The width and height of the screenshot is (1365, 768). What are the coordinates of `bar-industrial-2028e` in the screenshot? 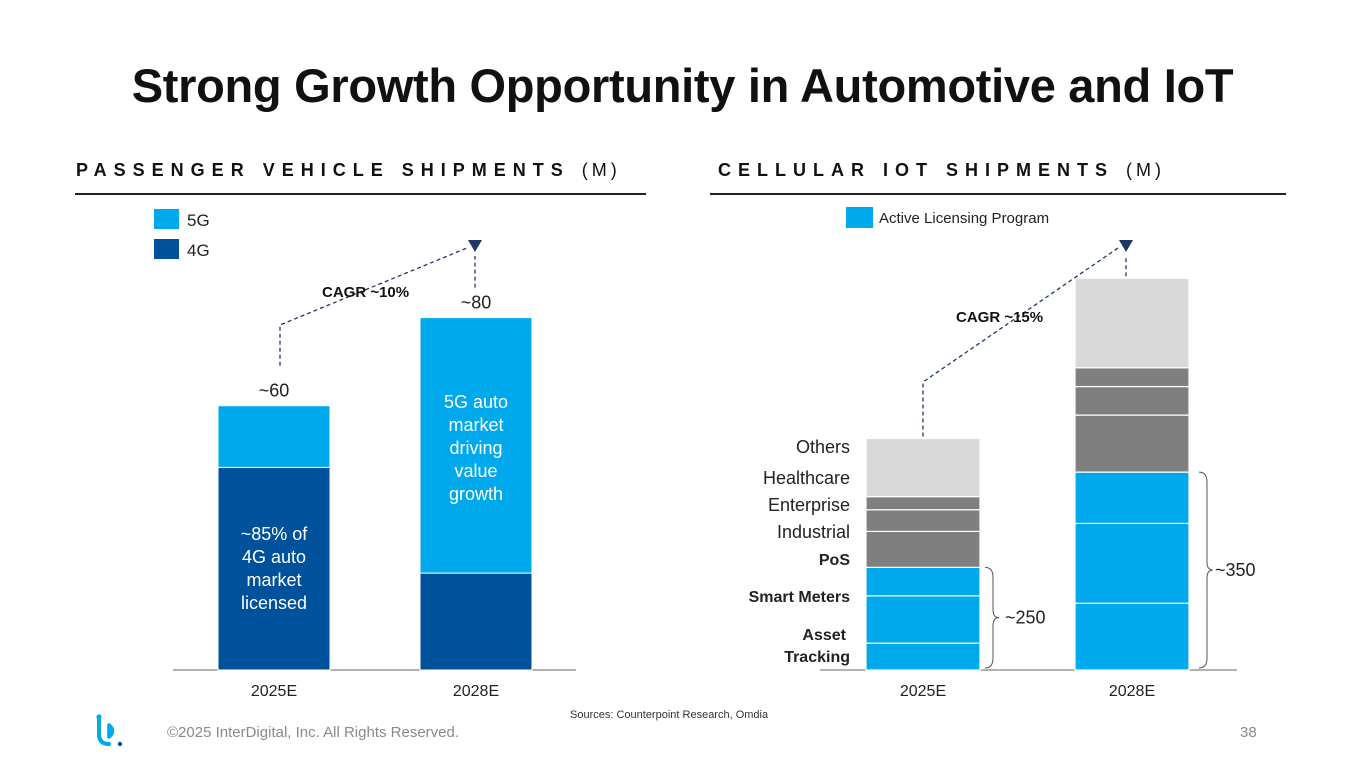 It's located at (1132, 443).